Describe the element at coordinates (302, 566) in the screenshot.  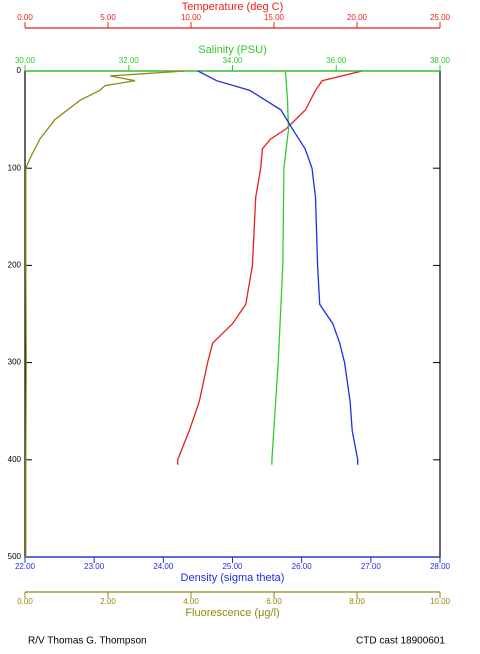
I see `x-tick-label: 26.00` at that location.